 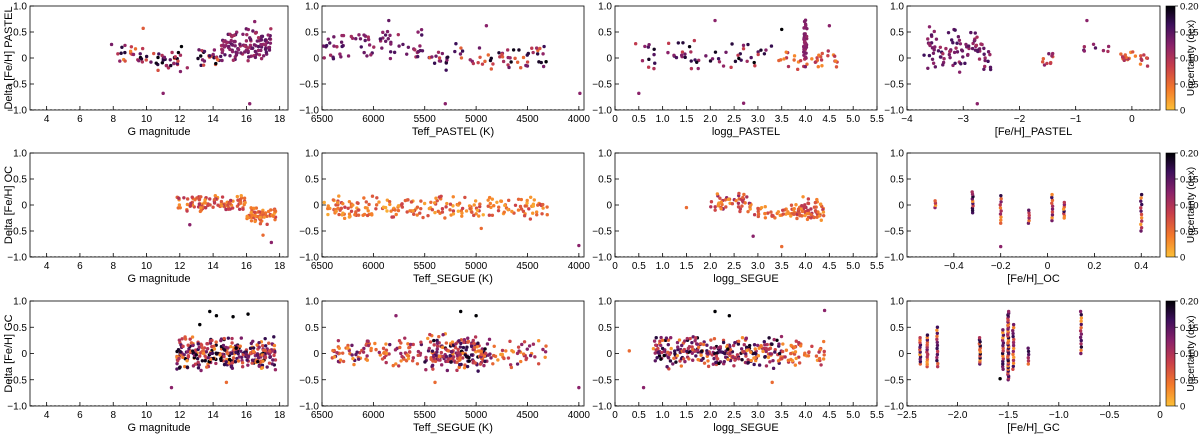 What do you see at coordinates (663, 415) in the screenshot?
I see `x-tick-label: 1.0` at bounding box center [663, 415].